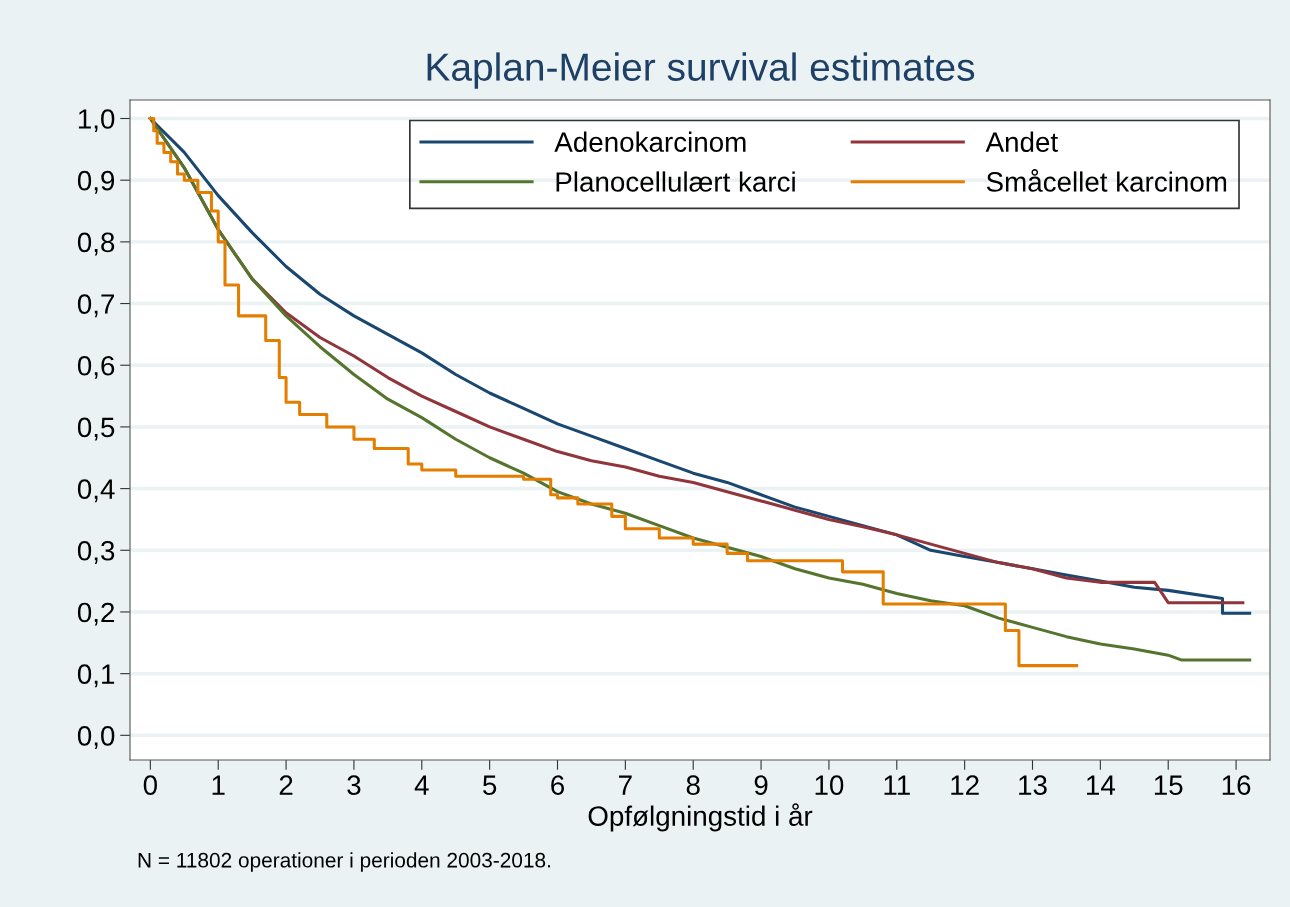  What do you see at coordinates (96, 367) in the screenshot?
I see `y-tick-label: 0,6` at bounding box center [96, 367].